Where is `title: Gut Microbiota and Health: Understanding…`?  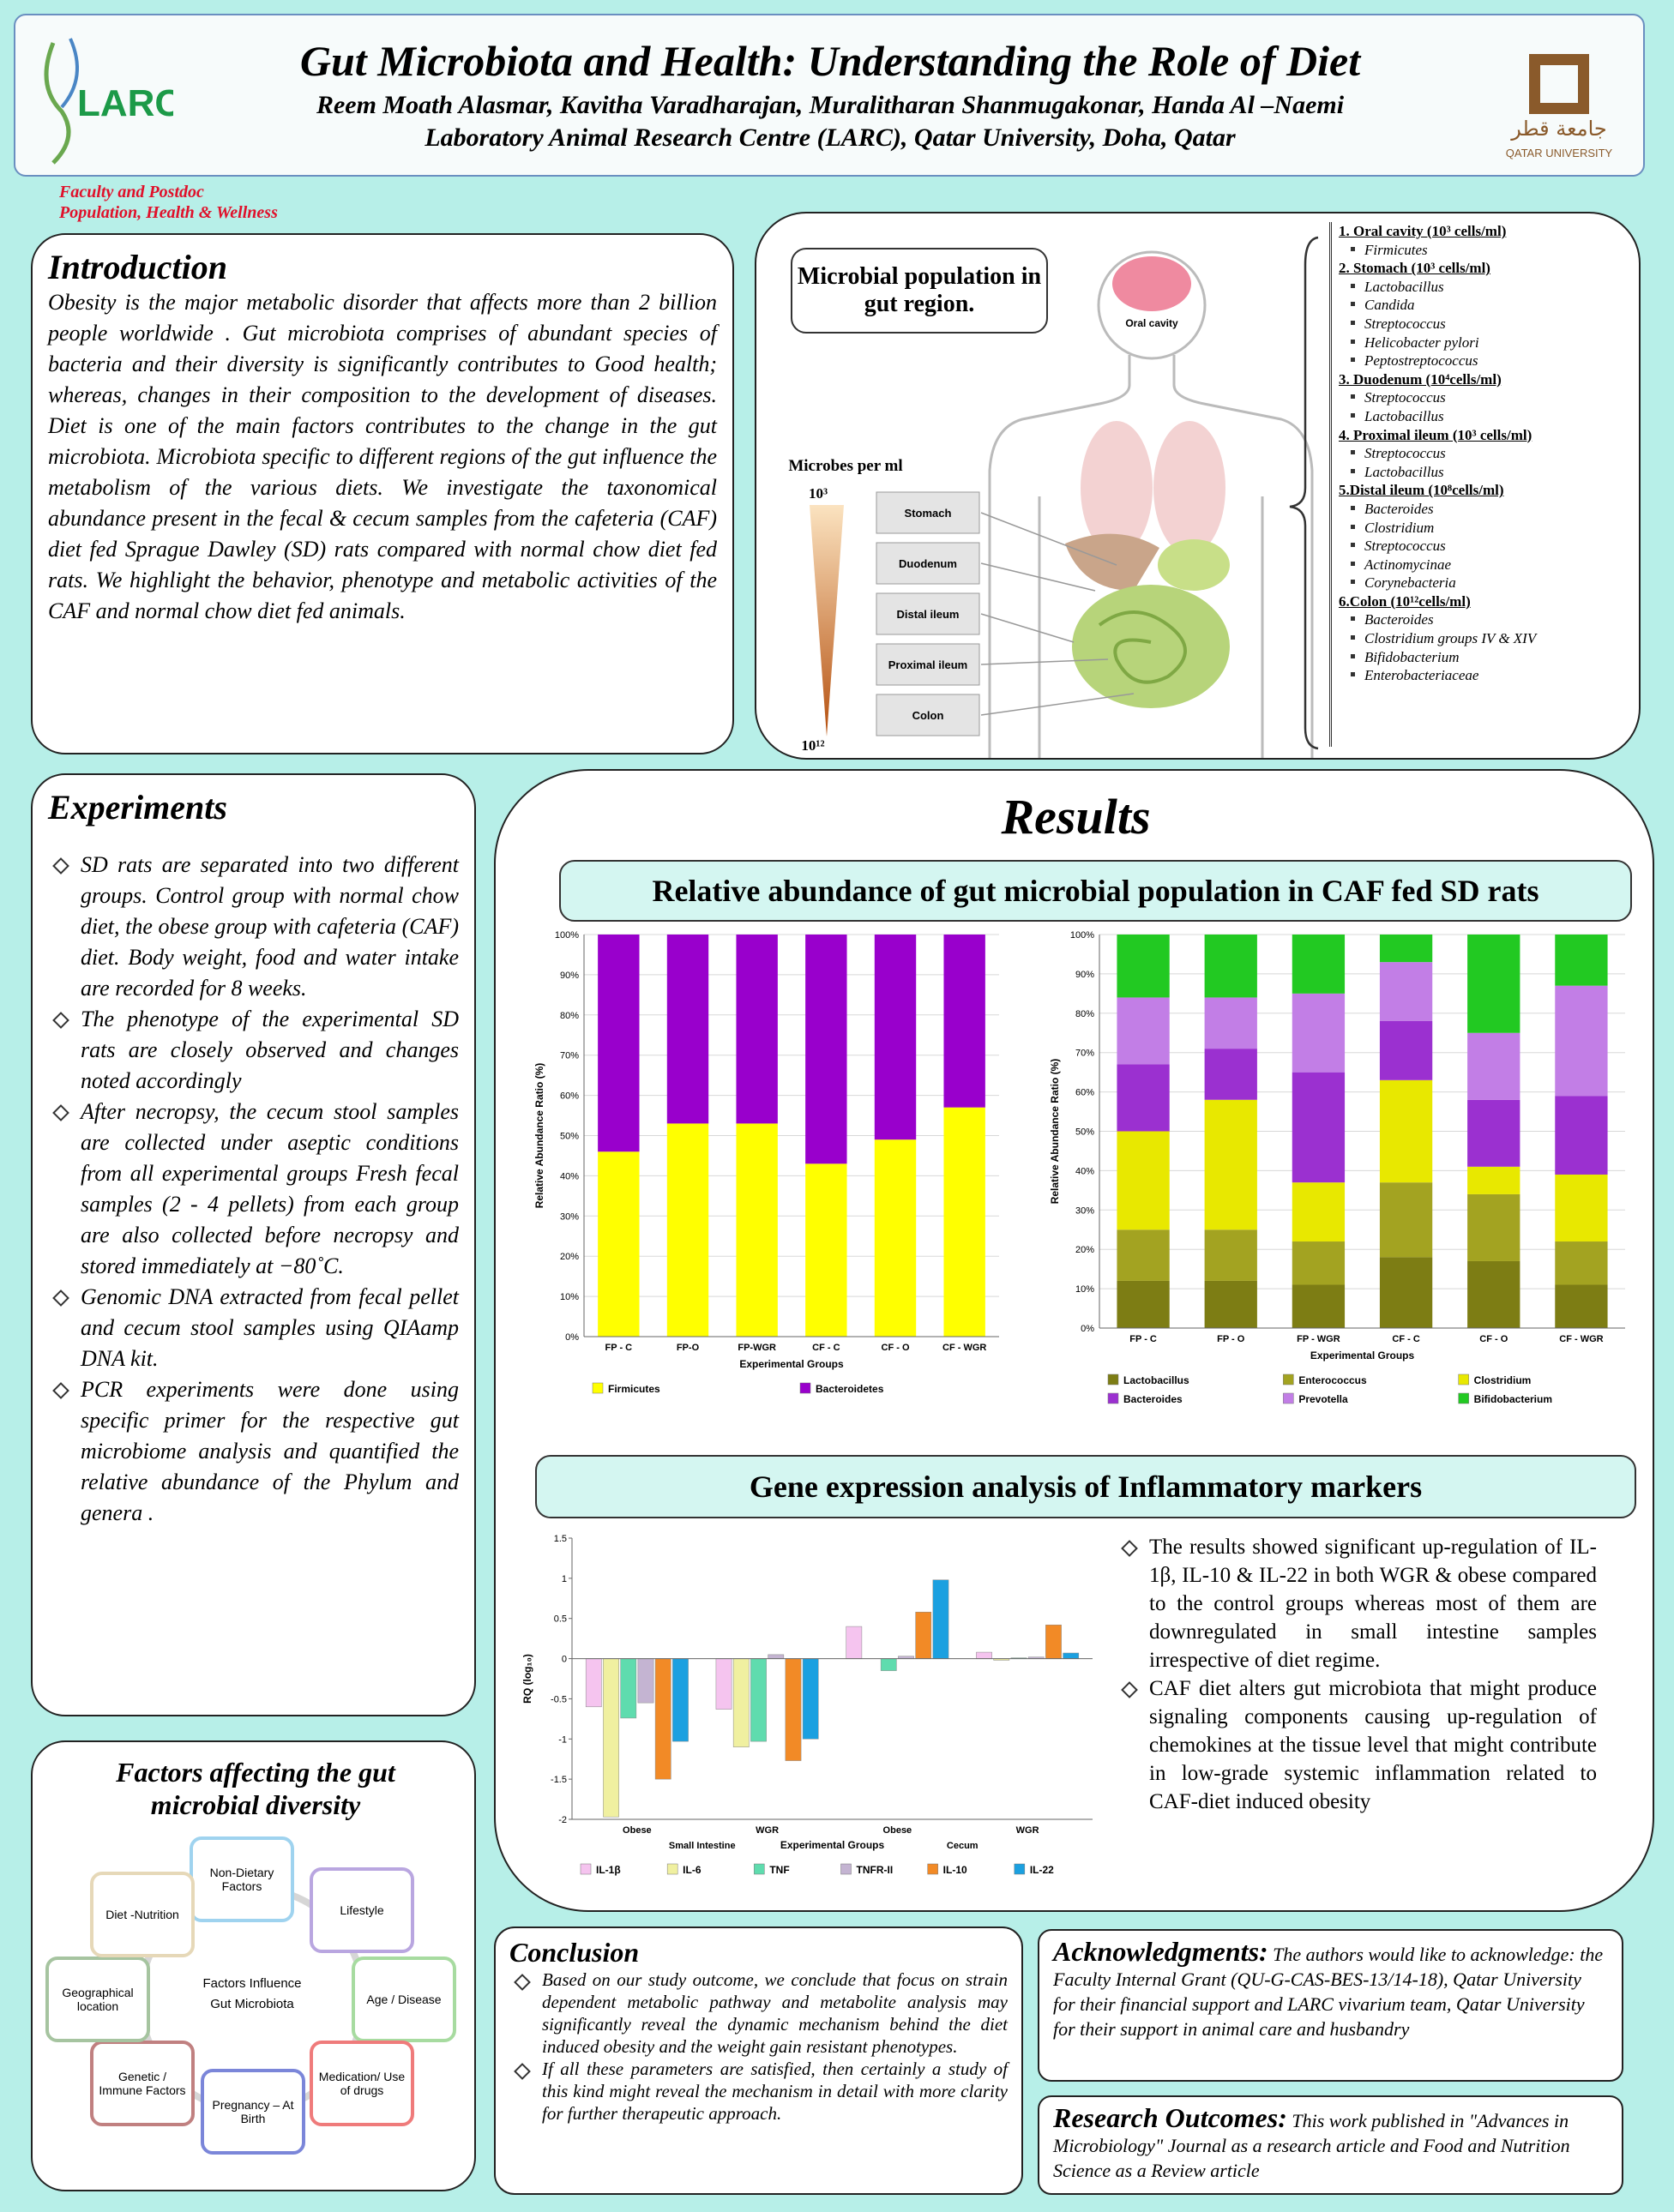
title: Gut Microbiota and Health: Understanding… is located at coordinates (830, 61).